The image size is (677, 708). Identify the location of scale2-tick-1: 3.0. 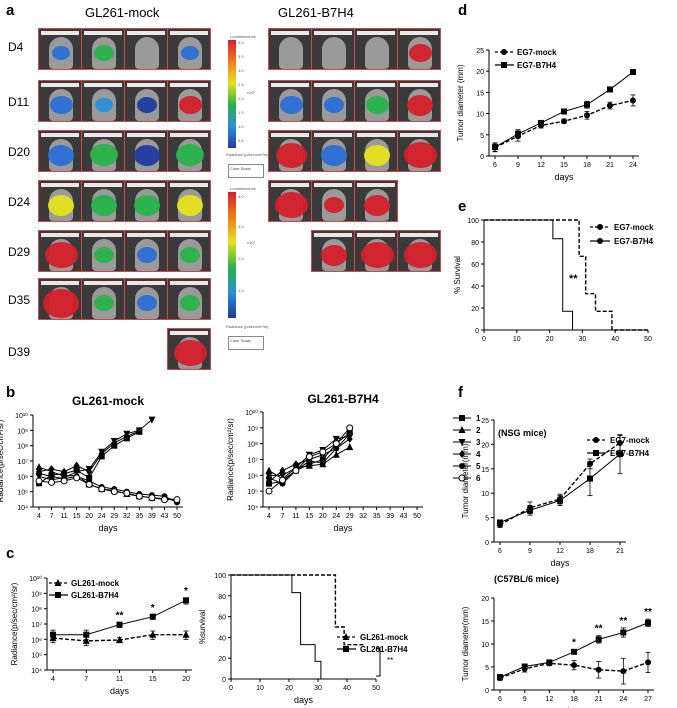
(241, 226).